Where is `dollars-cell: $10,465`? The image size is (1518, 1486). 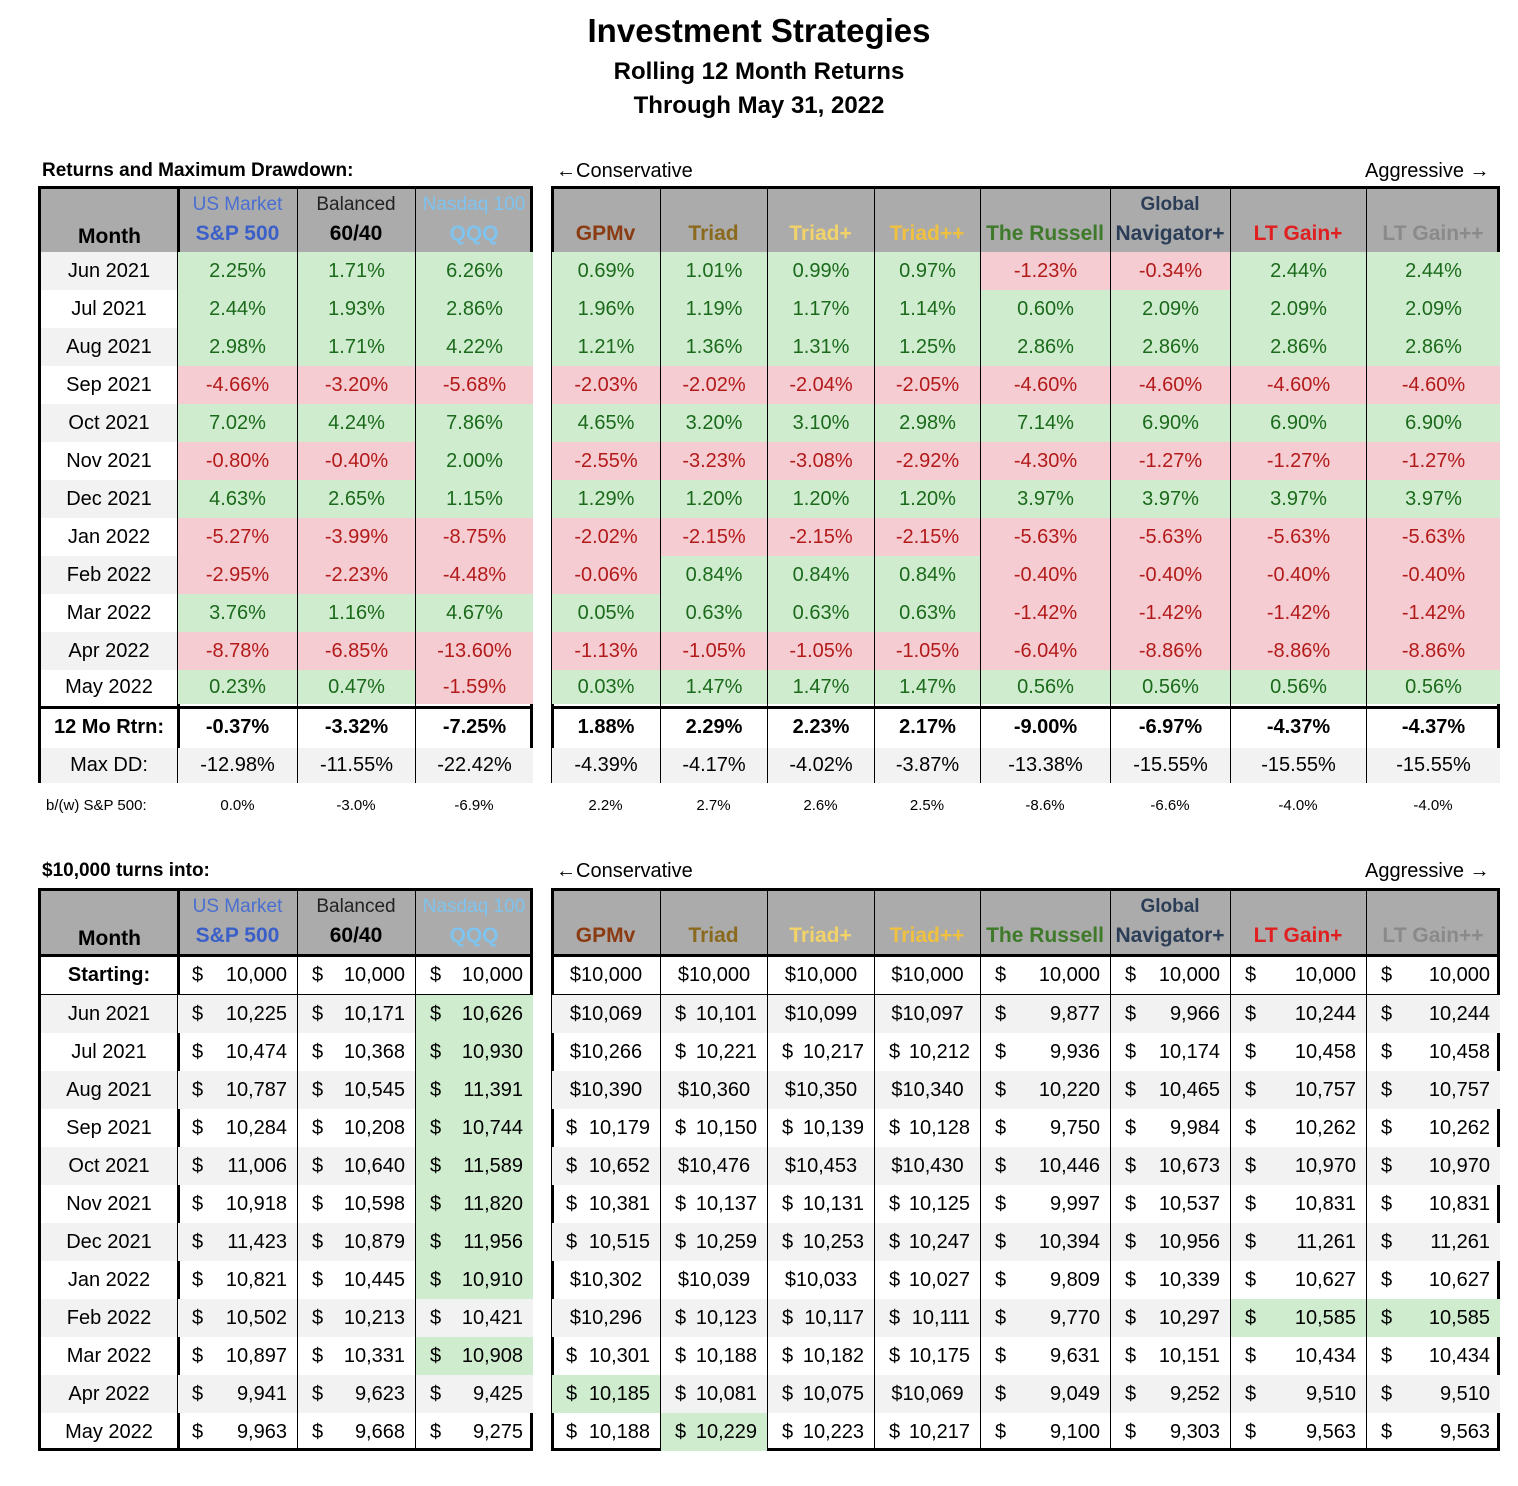 dollars-cell: $10,465 is located at coordinates (1170, 1090).